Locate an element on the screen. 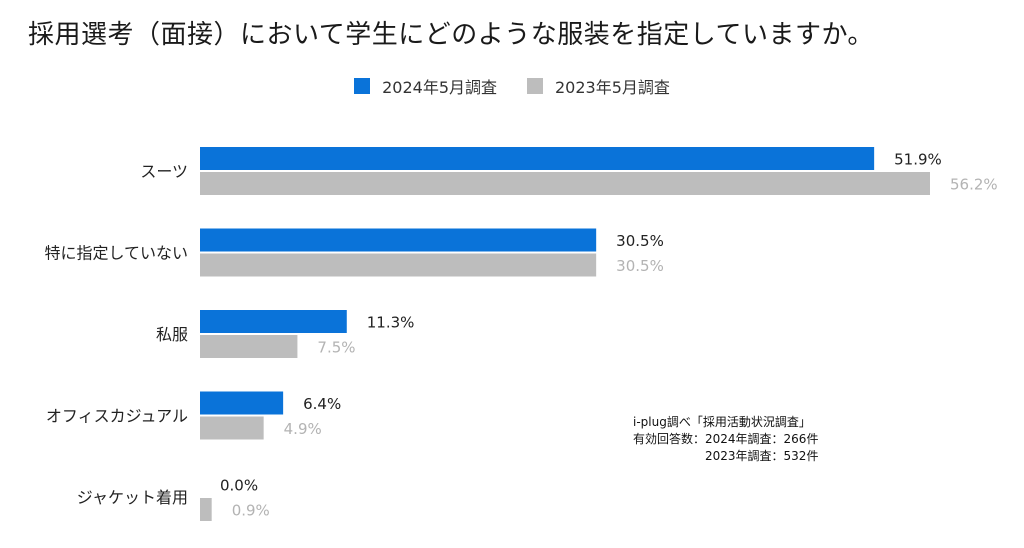 Image resolution: width=1024 pixels, height=548 pixels. data-label-2024: 30.5% is located at coordinates (640, 241).